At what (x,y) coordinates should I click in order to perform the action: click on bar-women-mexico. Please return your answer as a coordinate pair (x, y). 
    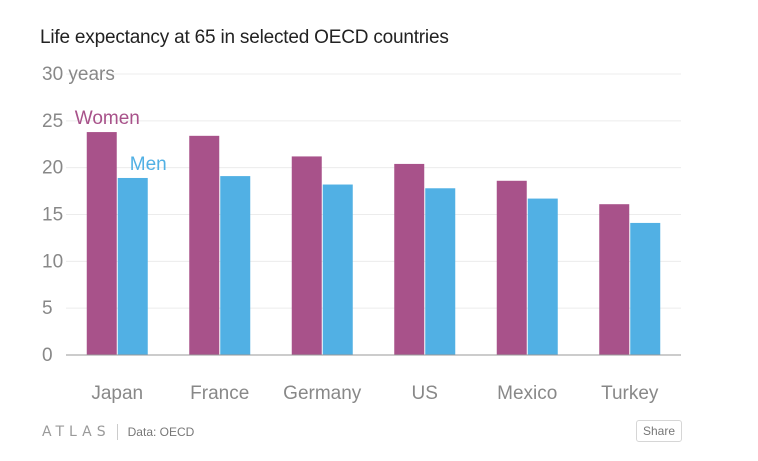
    Looking at the image, I should click on (511, 267).